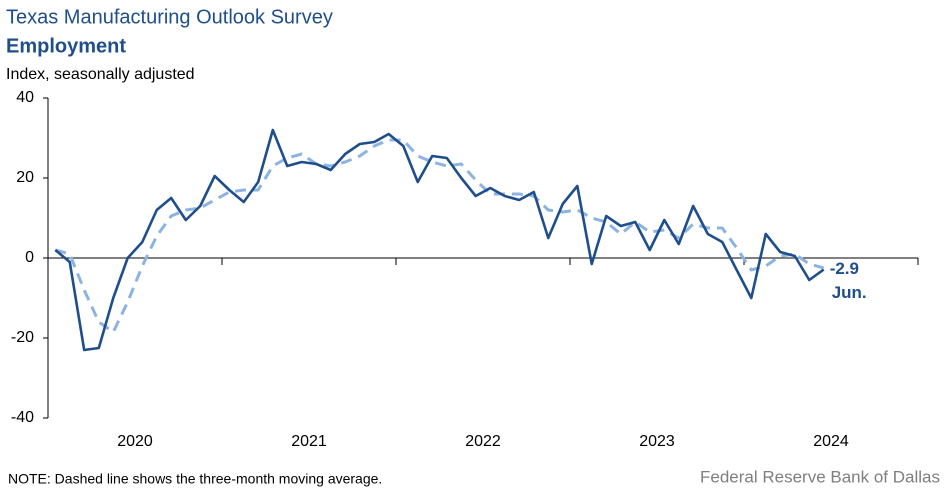 This screenshot has width=949, height=493. I want to click on chart-subtitle: Employment, so click(66, 46).